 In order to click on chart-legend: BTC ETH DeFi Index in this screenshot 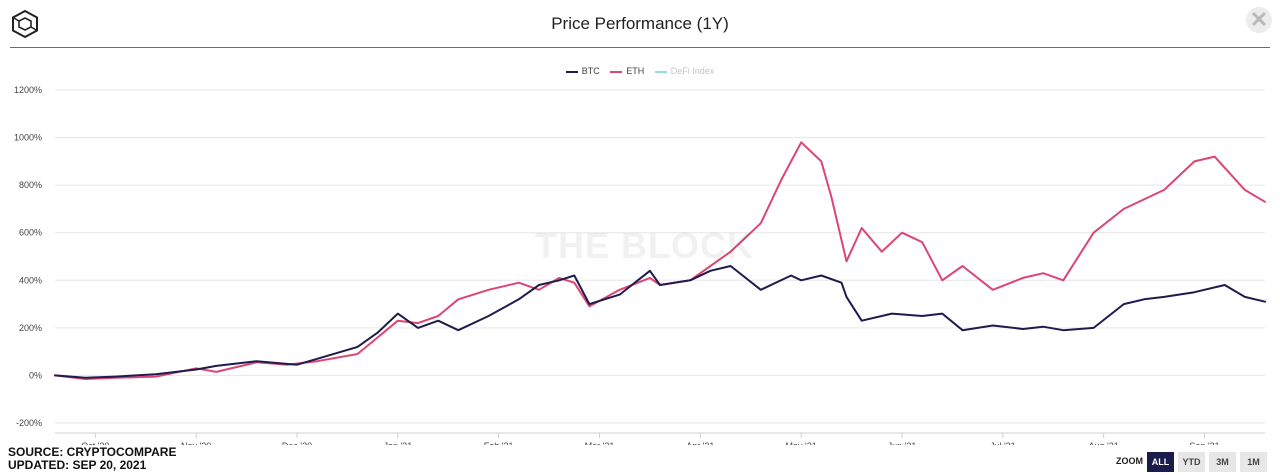, I will do `click(640, 71)`.